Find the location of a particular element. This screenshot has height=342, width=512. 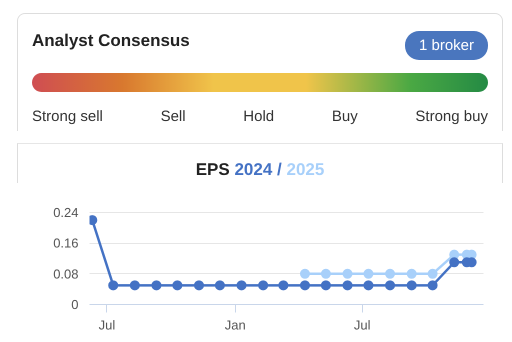

text: 1 broker is located at coordinates (446, 45).